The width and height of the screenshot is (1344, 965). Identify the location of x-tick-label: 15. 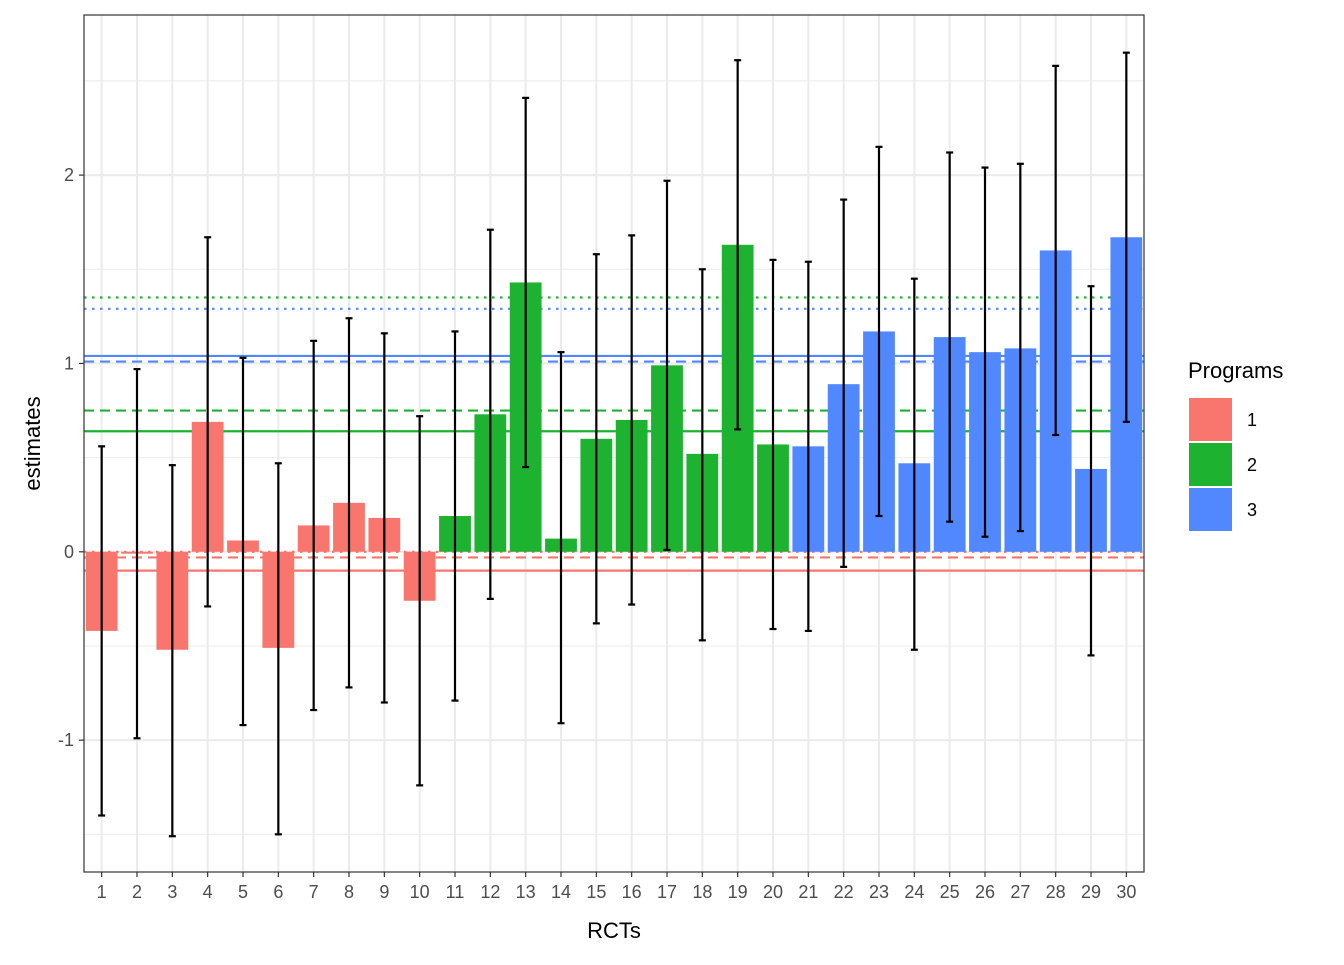
(596, 892).